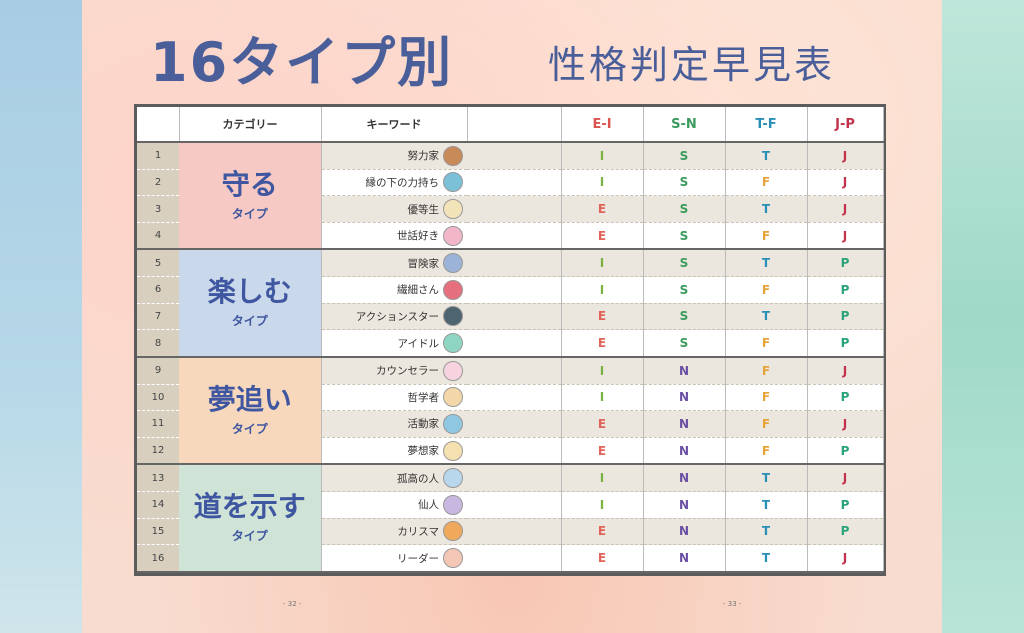 The image size is (1024, 633). Describe the element at coordinates (393, 343) in the screenshot. I see `keyword-cell: アイドル` at that location.